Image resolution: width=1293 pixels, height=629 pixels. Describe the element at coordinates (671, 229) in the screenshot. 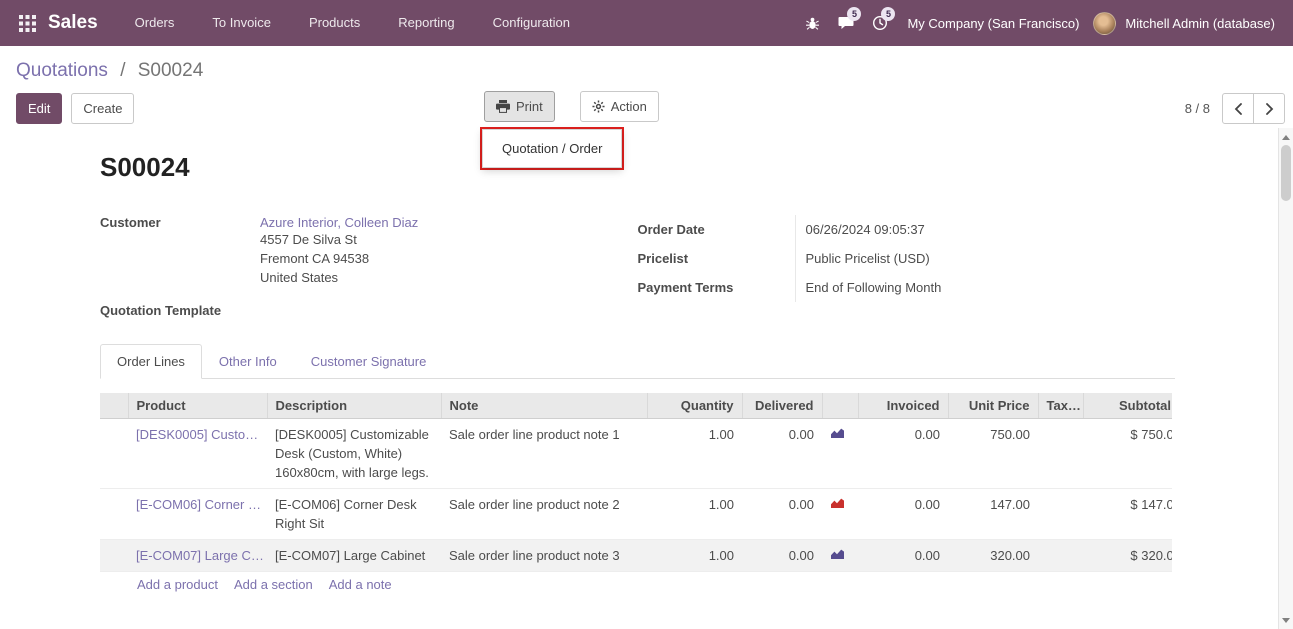

I see `order-date-label: Order Date` at that location.